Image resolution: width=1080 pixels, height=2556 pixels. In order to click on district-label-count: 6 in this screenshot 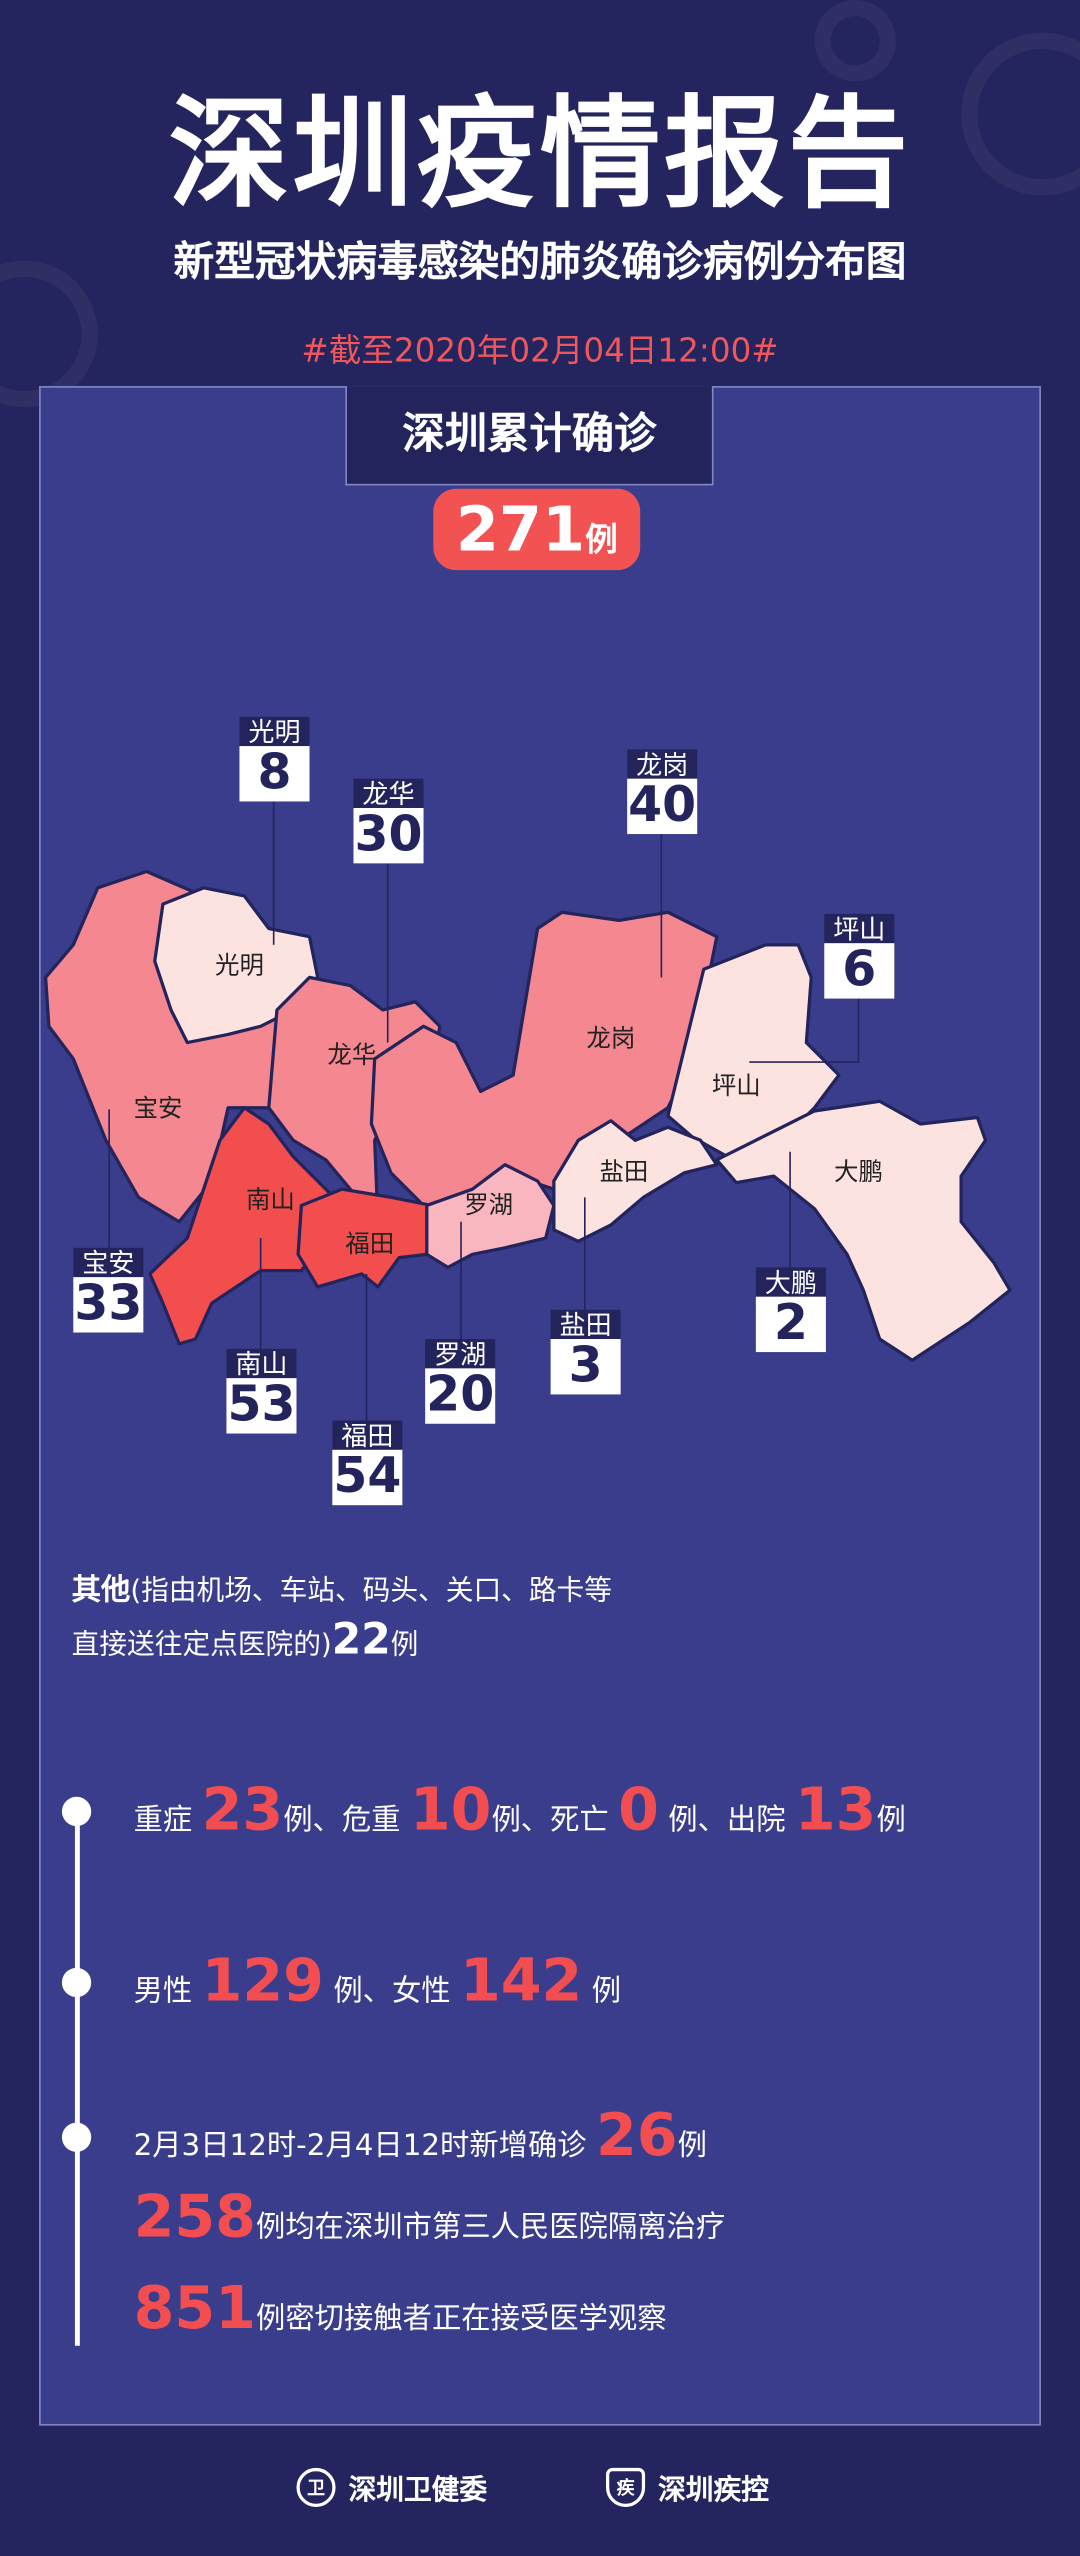, I will do `click(859, 970)`.